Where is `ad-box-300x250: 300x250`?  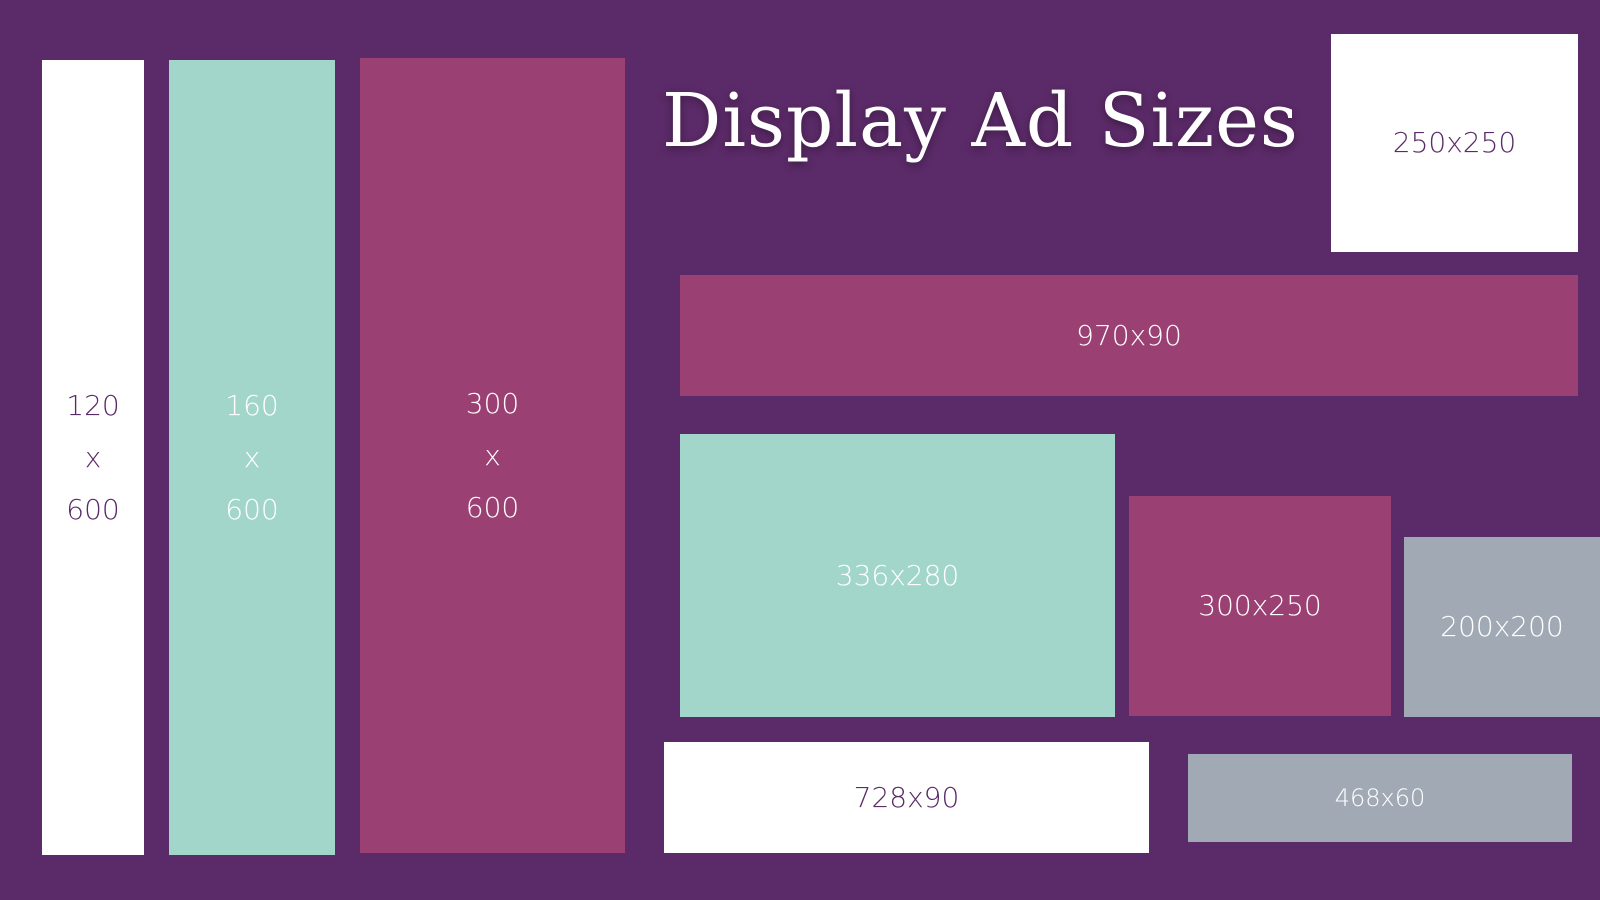 ad-box-300x250: 300x250 is located at coordinates (1260, 606).